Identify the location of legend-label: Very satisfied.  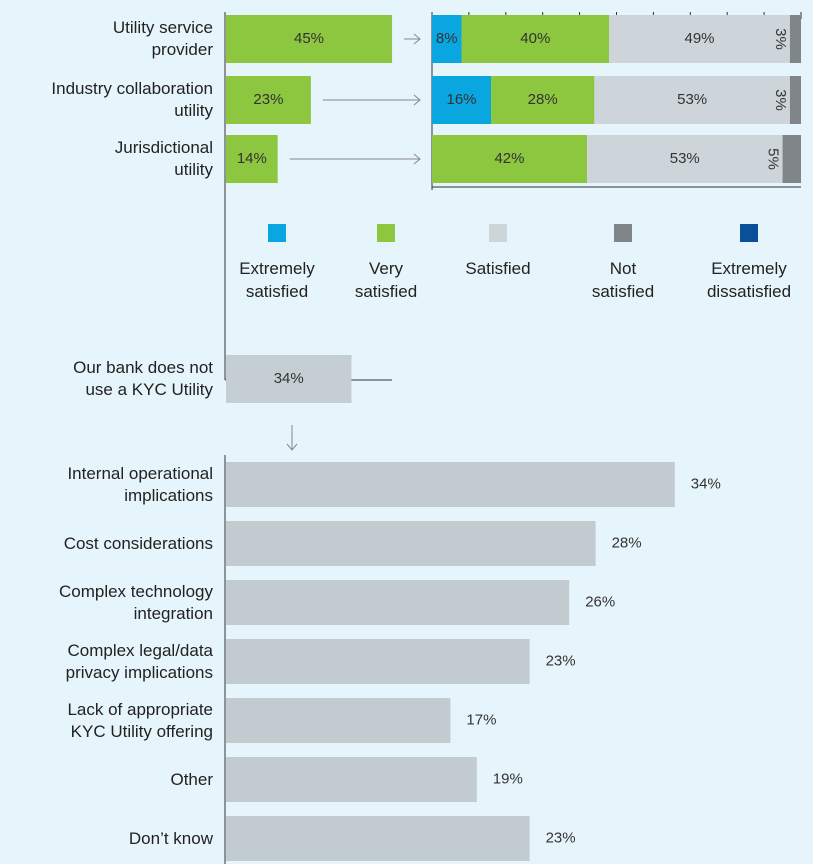
(386, 280).